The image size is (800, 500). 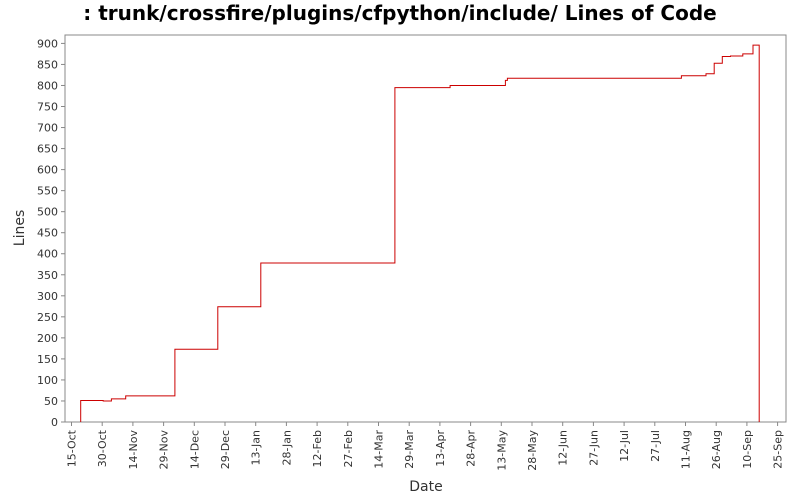 I want to click on x-tick-label: 15-Oct, so click(x=72, y=448).